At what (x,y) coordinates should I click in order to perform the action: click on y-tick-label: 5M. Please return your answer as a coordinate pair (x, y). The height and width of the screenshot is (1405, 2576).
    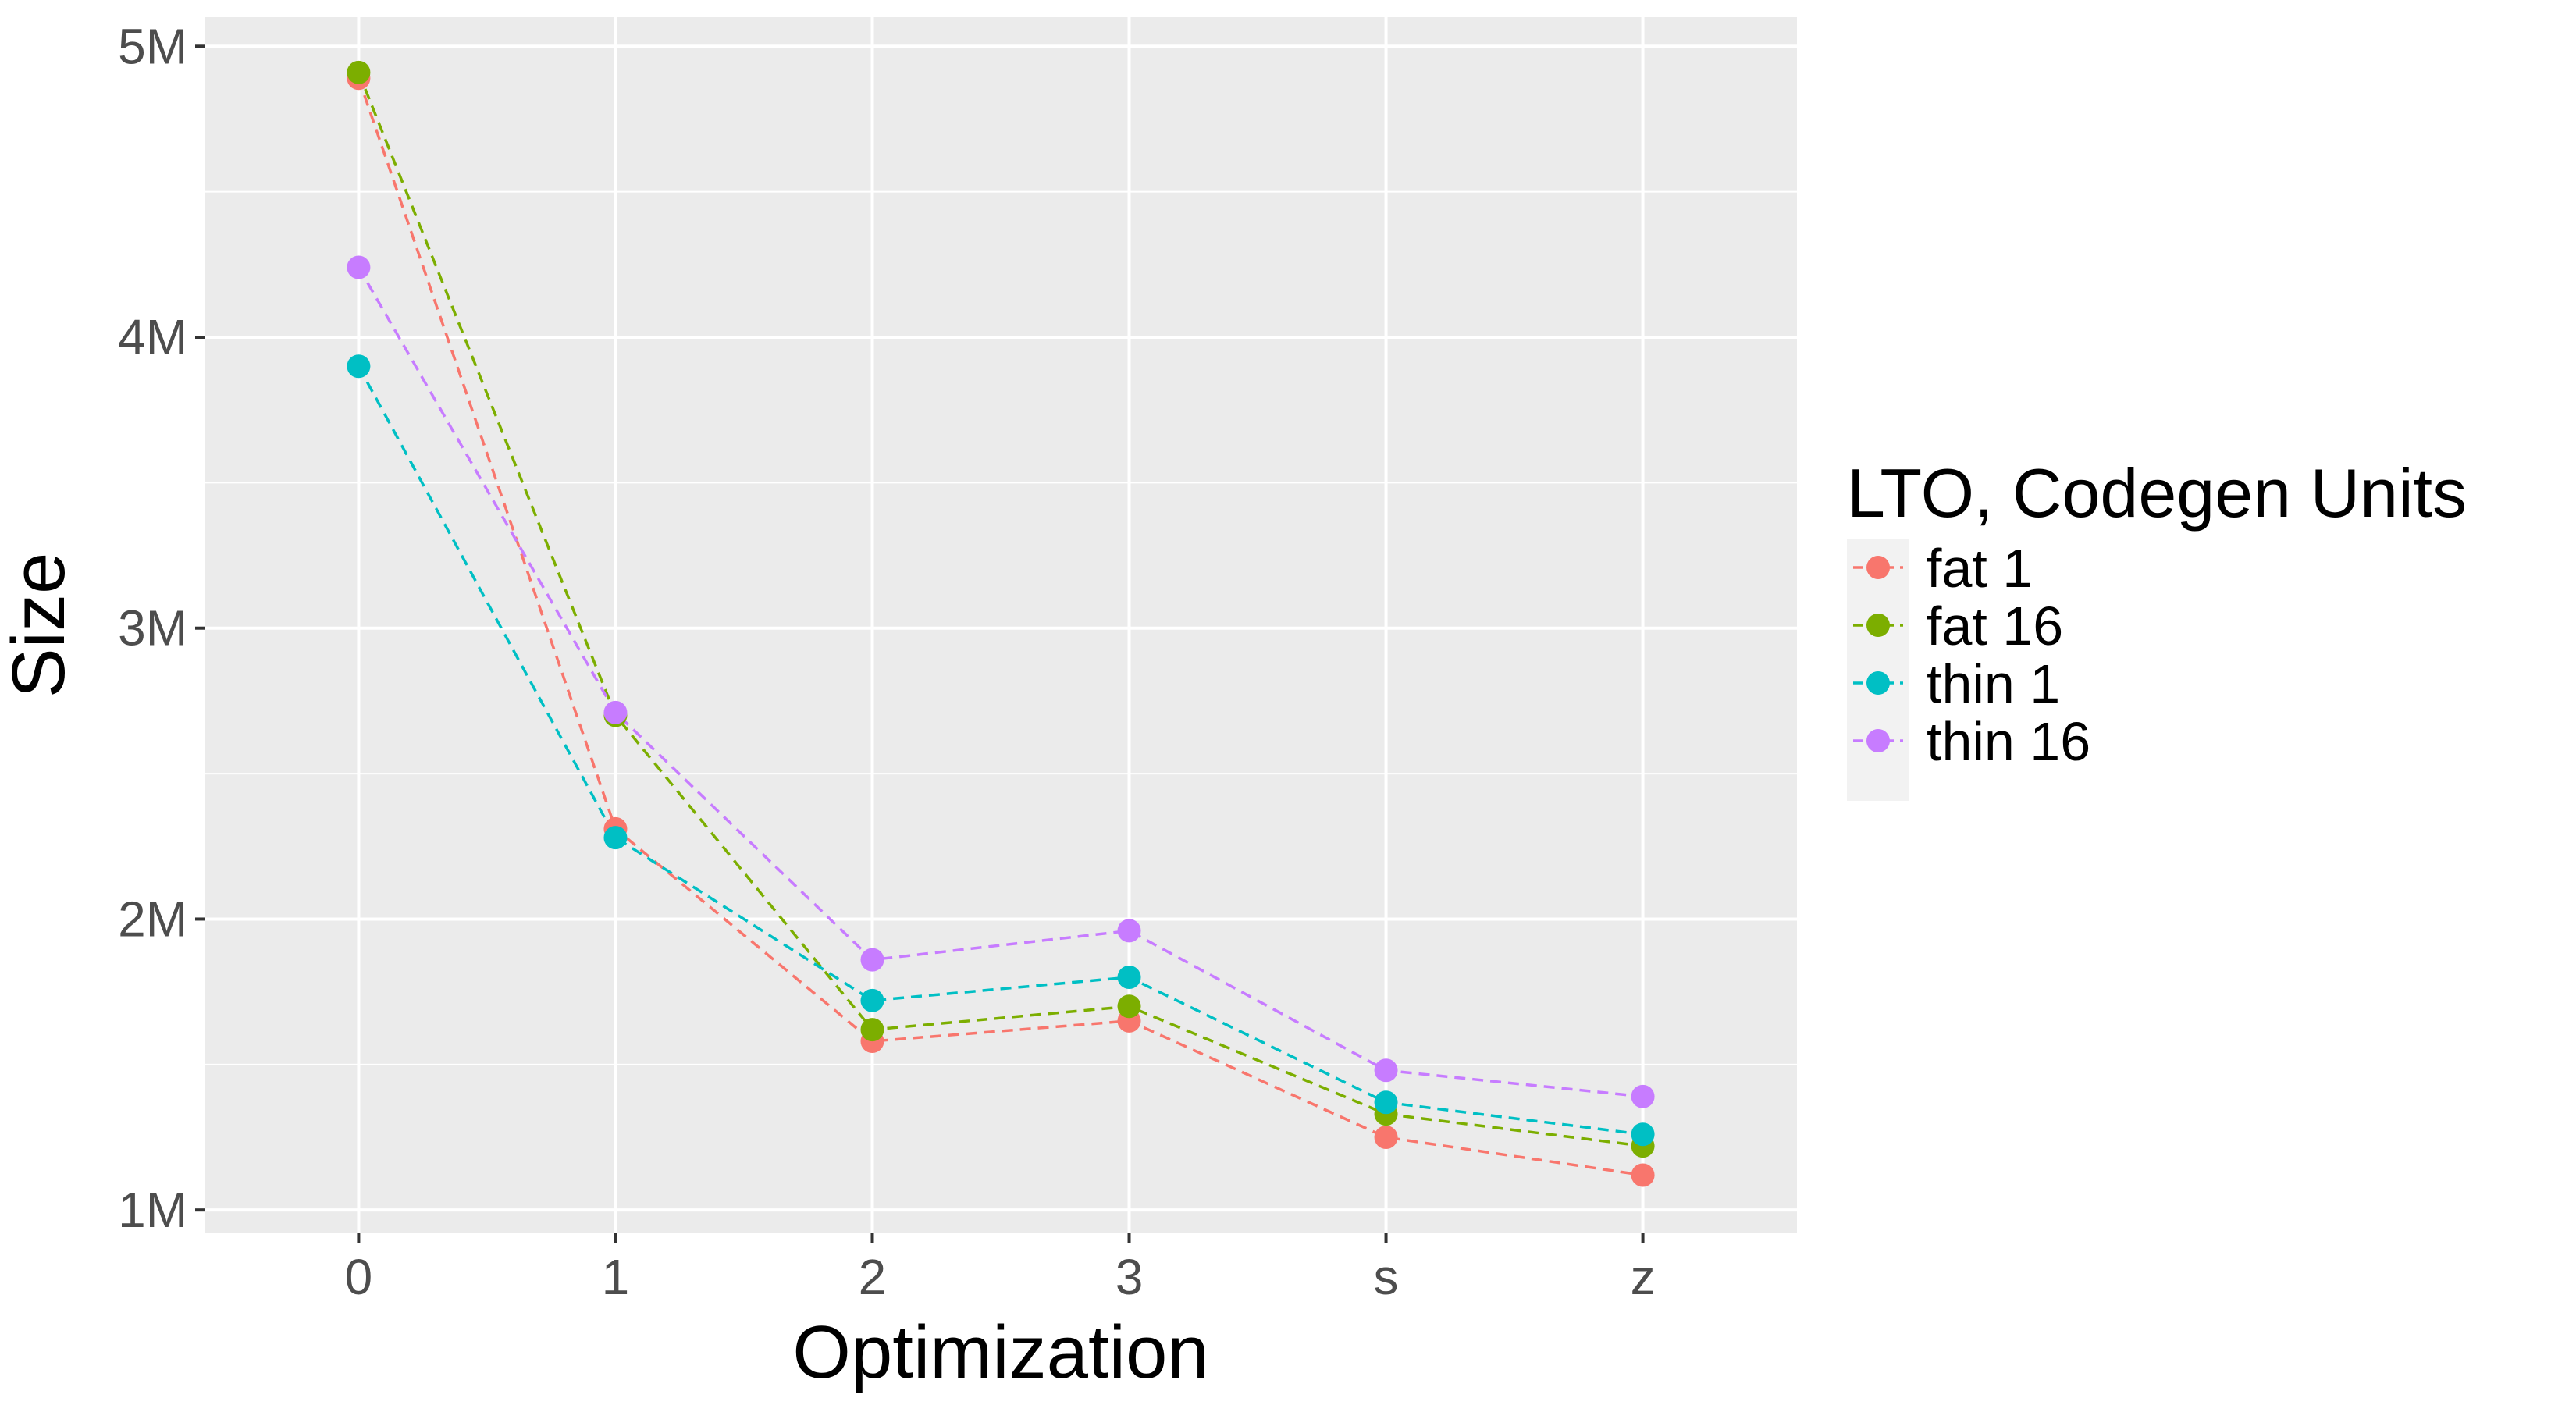
    Looking at the image, I should click on (152, 46).